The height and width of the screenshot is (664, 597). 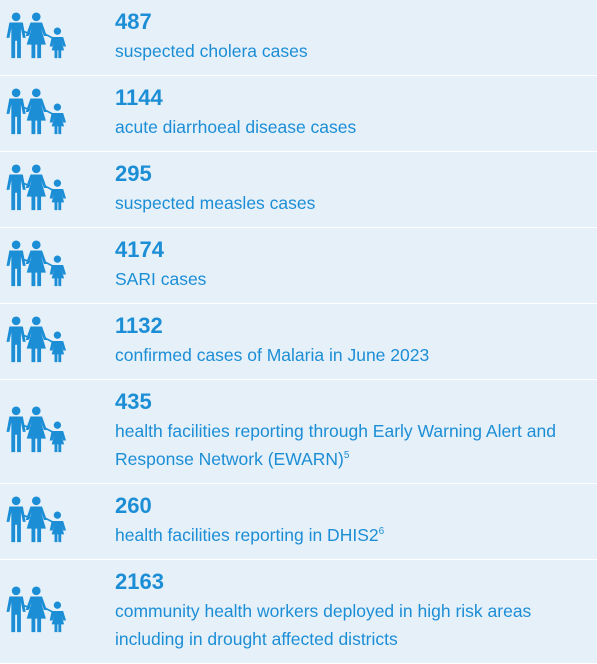 What do you see at coordinates (133, 401) in the screenshot?
I see `indicator-number: 435` at bounding box center [133, 401].